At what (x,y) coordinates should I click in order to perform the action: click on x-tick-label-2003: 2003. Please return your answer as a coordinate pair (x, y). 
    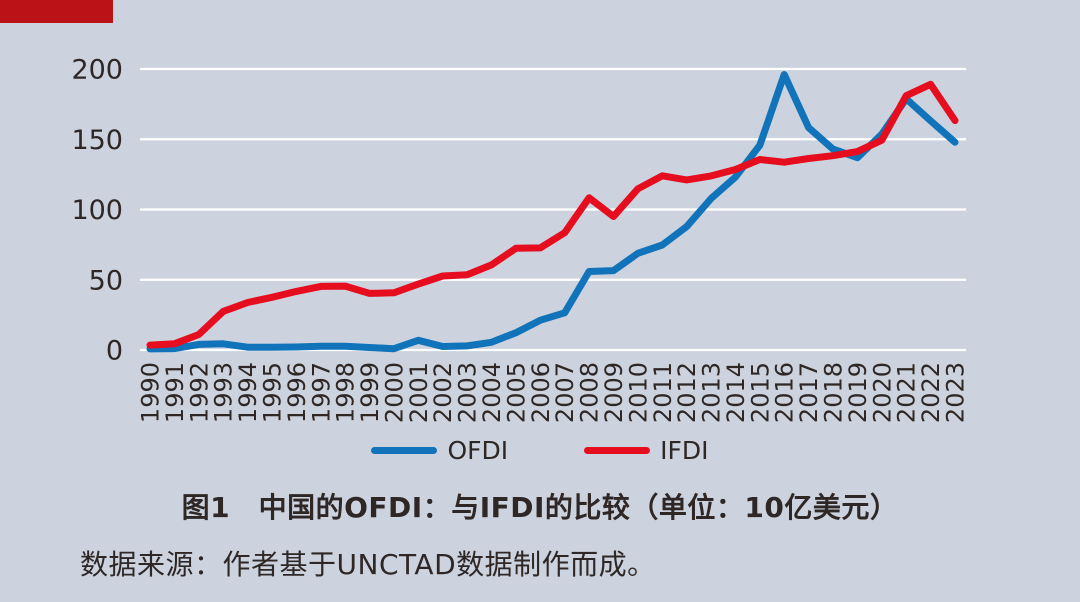
    Looking at the image, I should click on (468, 392).